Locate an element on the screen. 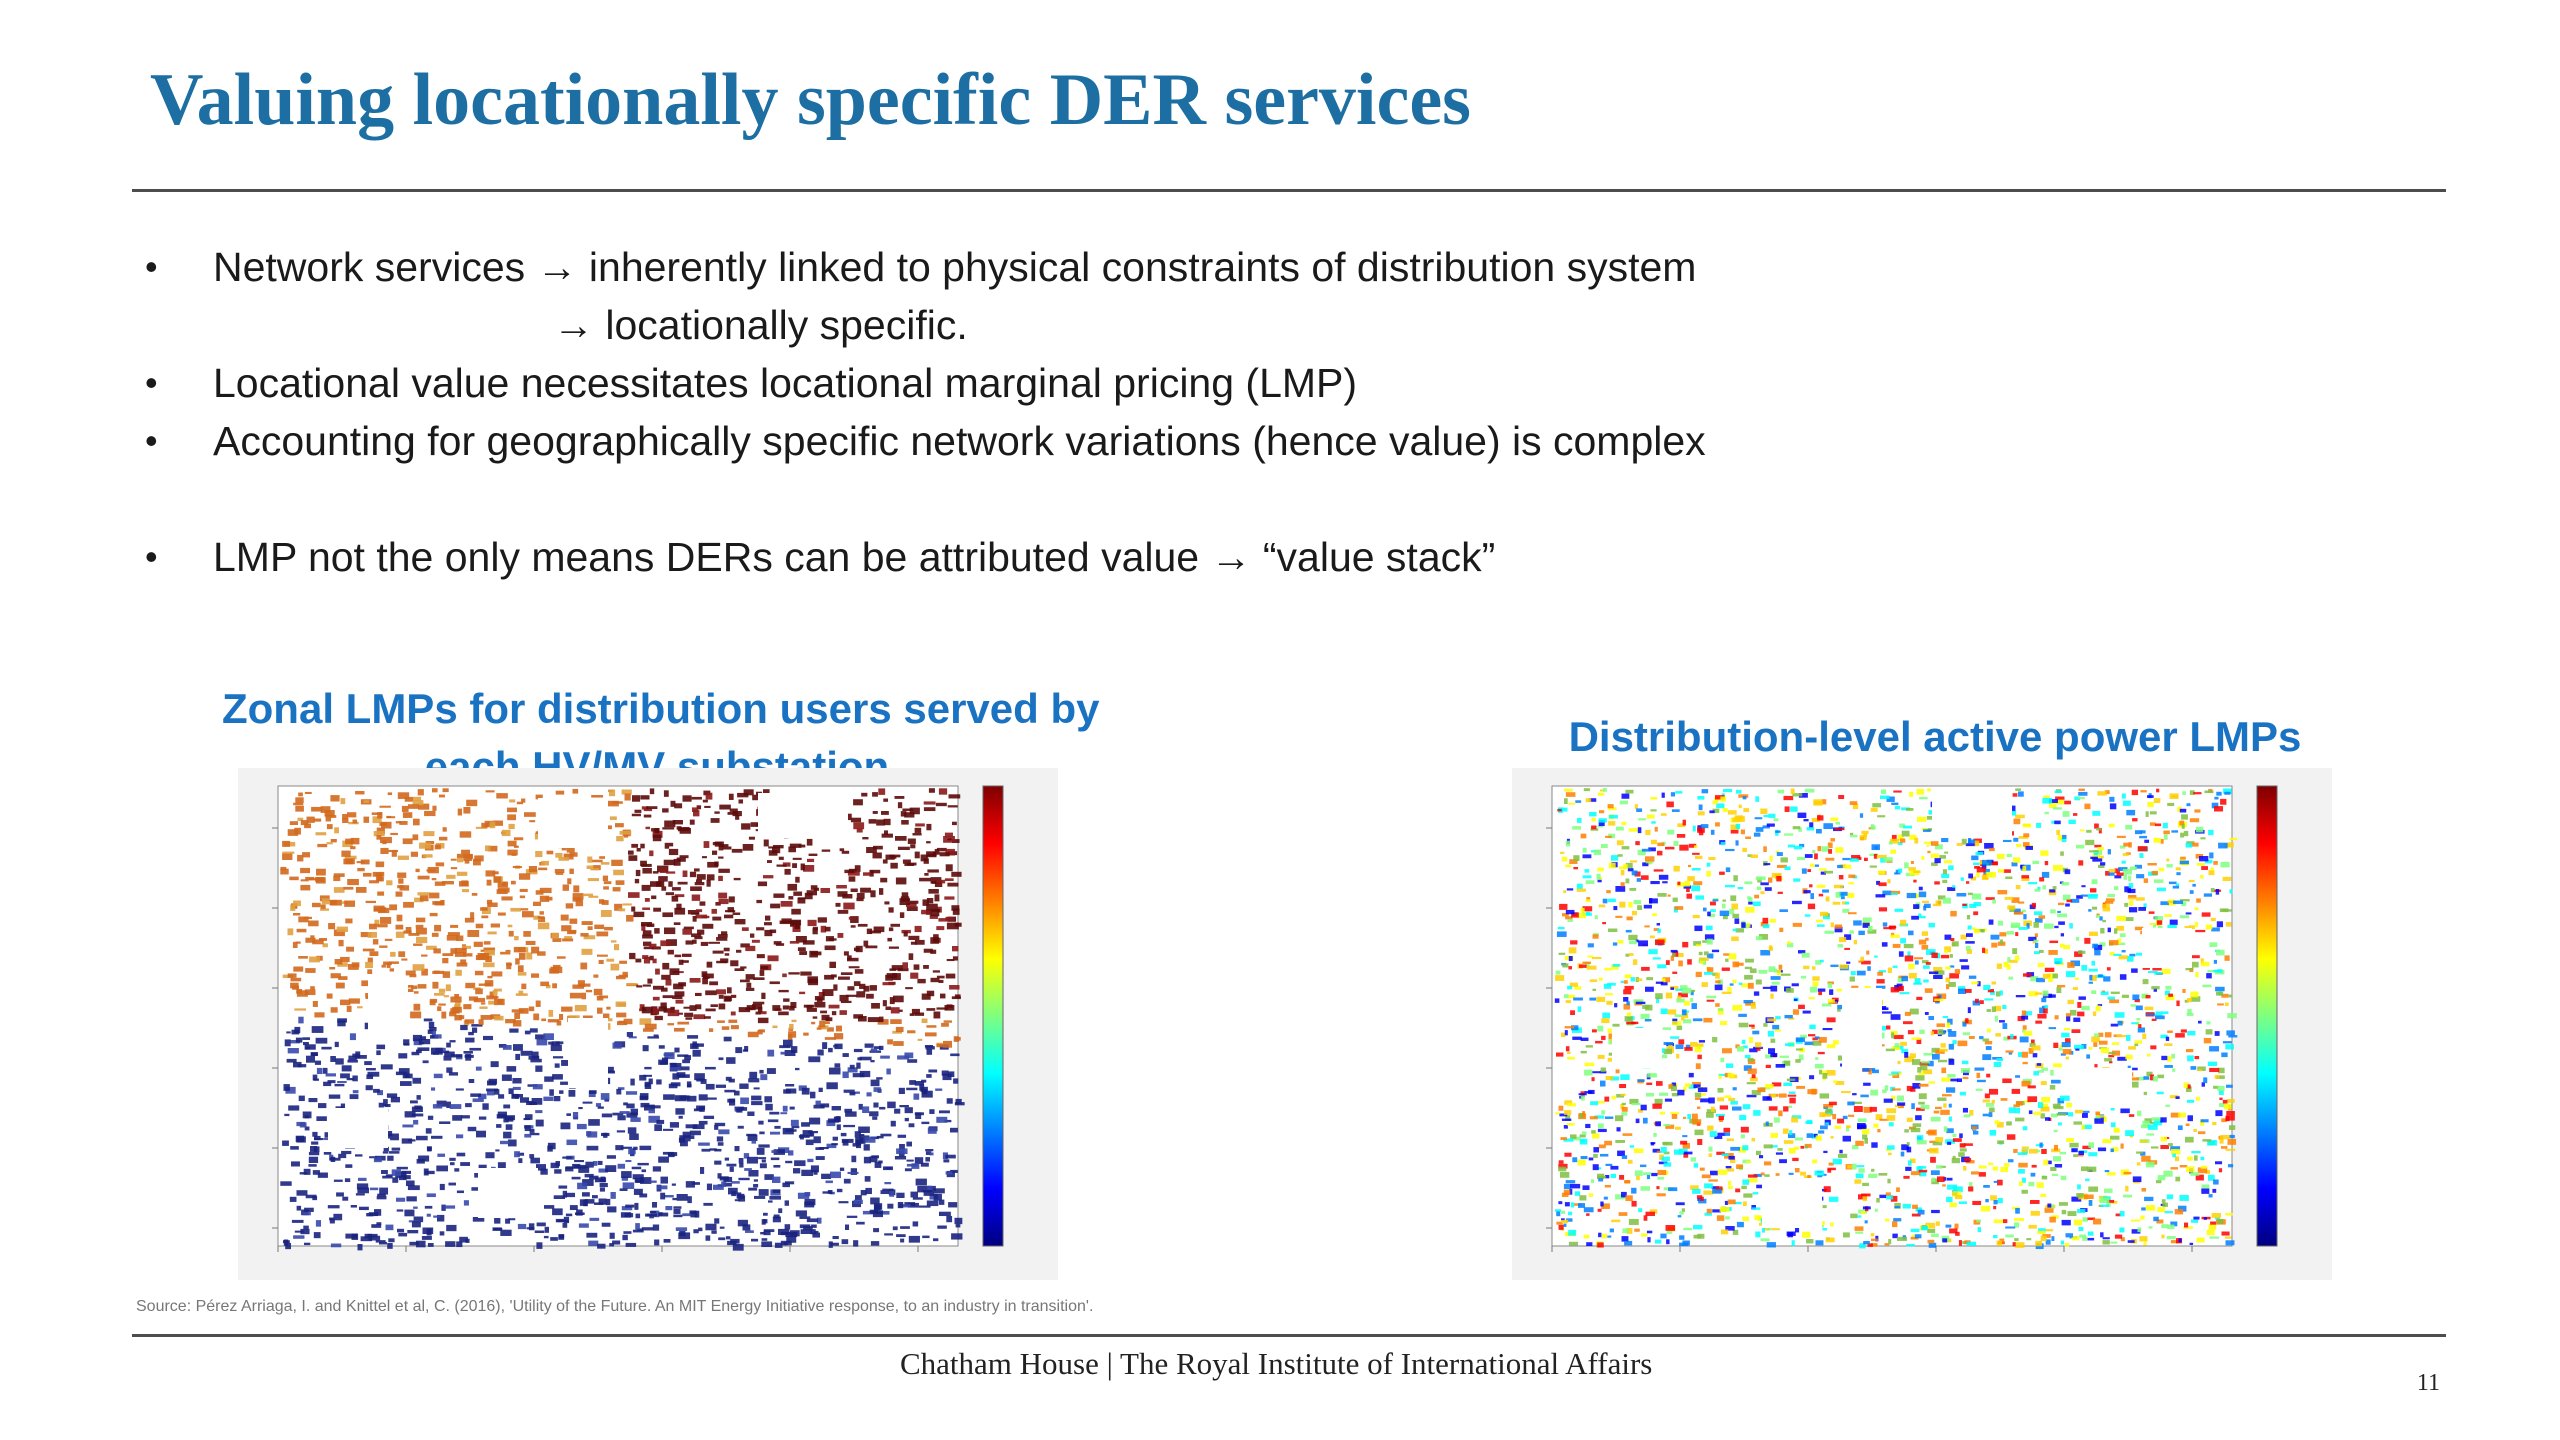  bullet-continuation: → locationally specific. is located at coordinates (925, 325).